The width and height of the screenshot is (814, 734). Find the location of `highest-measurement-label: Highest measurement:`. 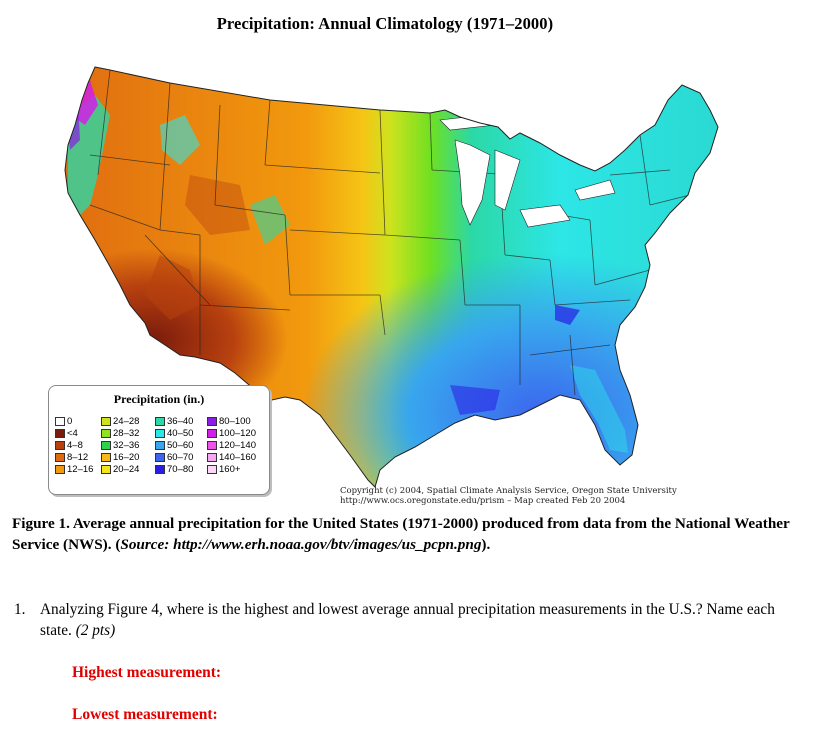

highest-measurement-label: Highest measurement: is located at coordinates (147, 672).